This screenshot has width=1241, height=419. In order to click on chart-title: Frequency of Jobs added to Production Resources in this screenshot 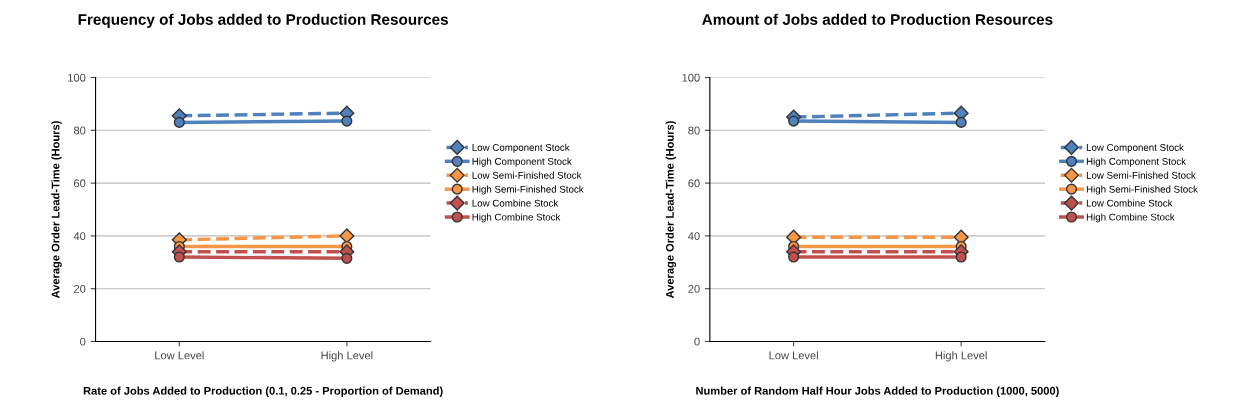, I will do `click(263, 20)`.